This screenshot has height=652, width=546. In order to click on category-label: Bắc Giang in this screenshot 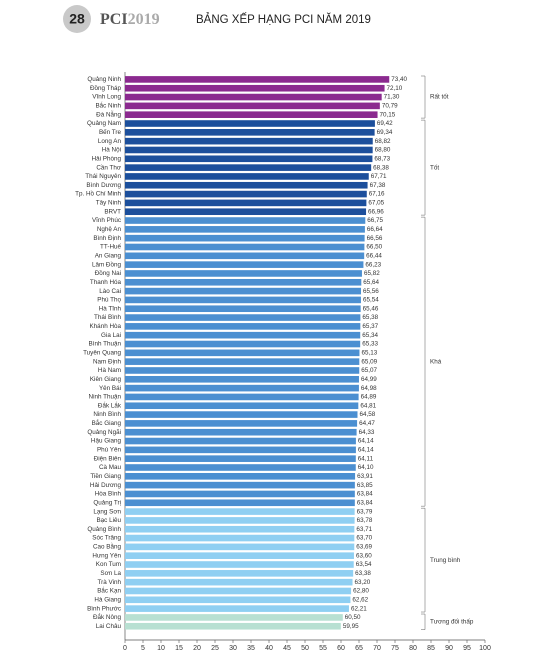, I will do `click(107, 422)`.